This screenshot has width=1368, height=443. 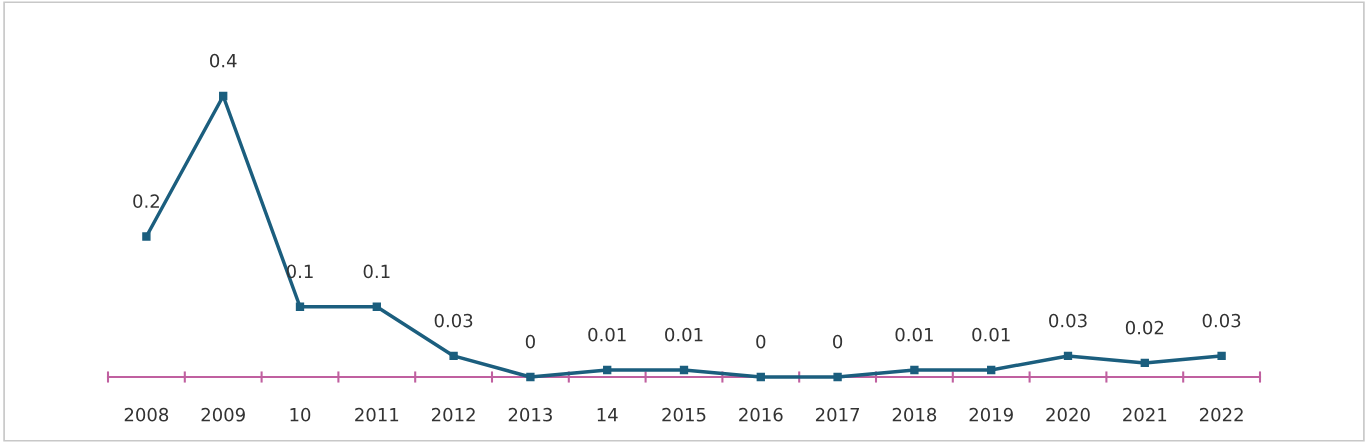 I want to click on x-tick-label: 14, so click(x=607, y=415).